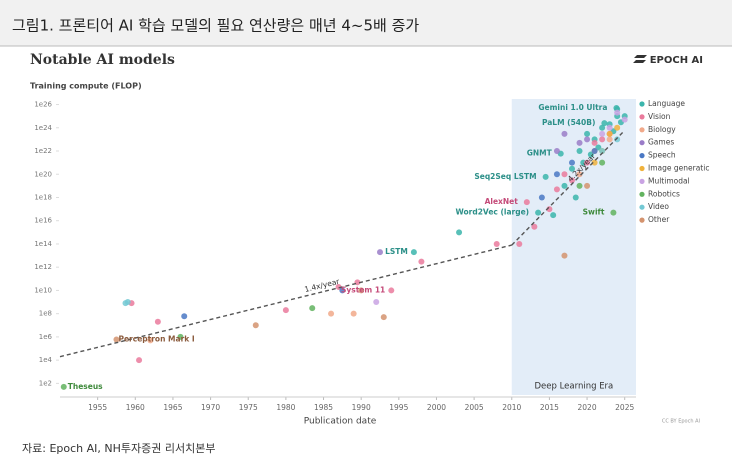 This screenshot has height=467, width=732. What do you see at coordinates (210, 407) in the screenshot?
I see `x-tick-label: 1970` at bounding box center [210, 407].